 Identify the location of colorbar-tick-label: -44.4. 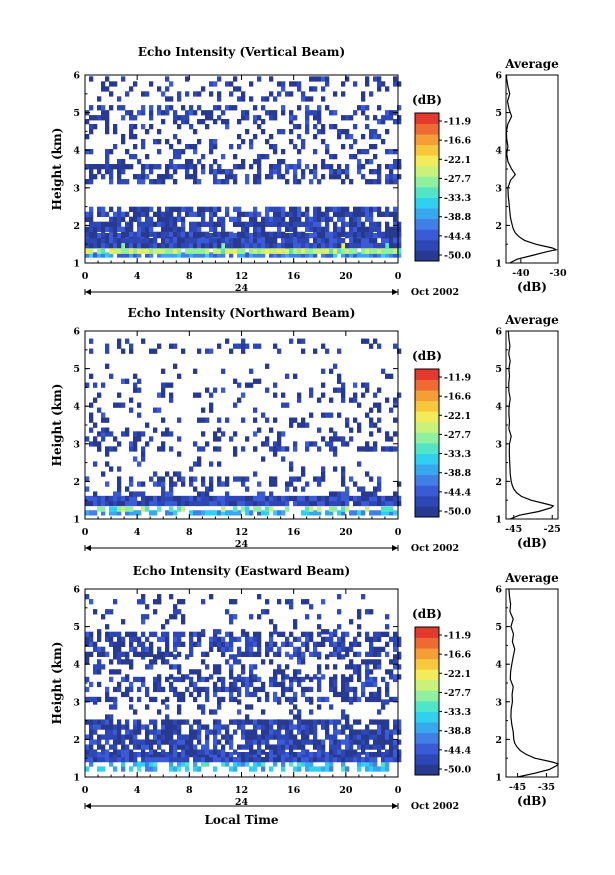
(457, 236).